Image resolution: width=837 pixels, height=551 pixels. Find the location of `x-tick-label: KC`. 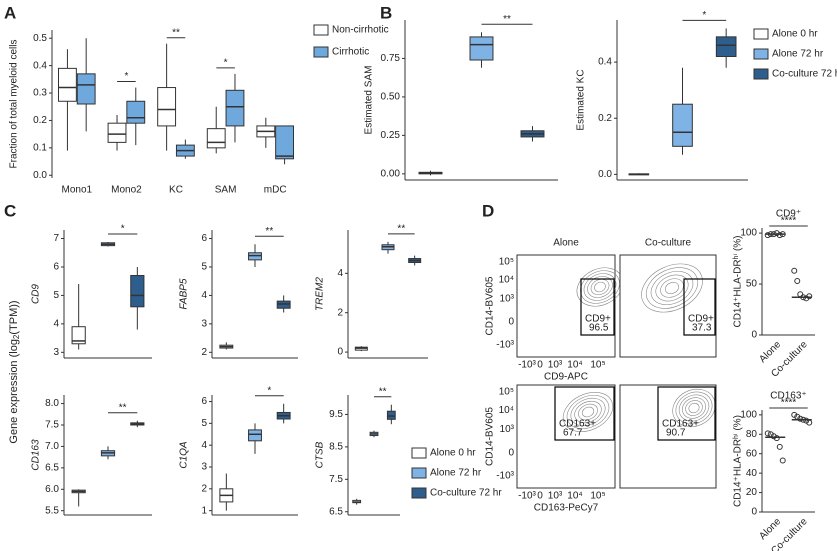

x-tick-label: KC is located at coordinates (176, 190).